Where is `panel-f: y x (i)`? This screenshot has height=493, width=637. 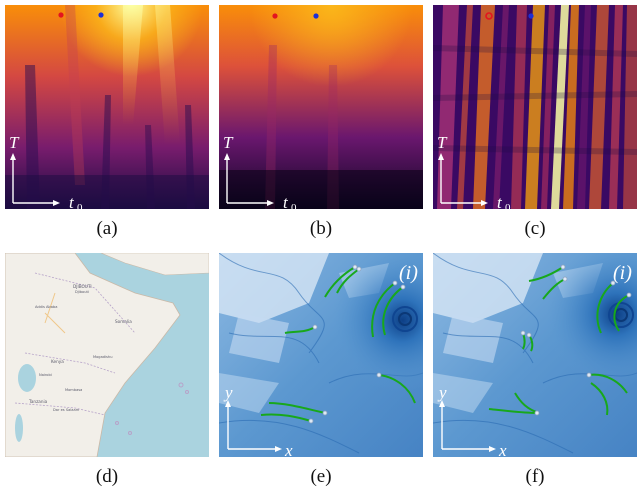 panel-f: y x (i) is located at coordinates (535, 355).